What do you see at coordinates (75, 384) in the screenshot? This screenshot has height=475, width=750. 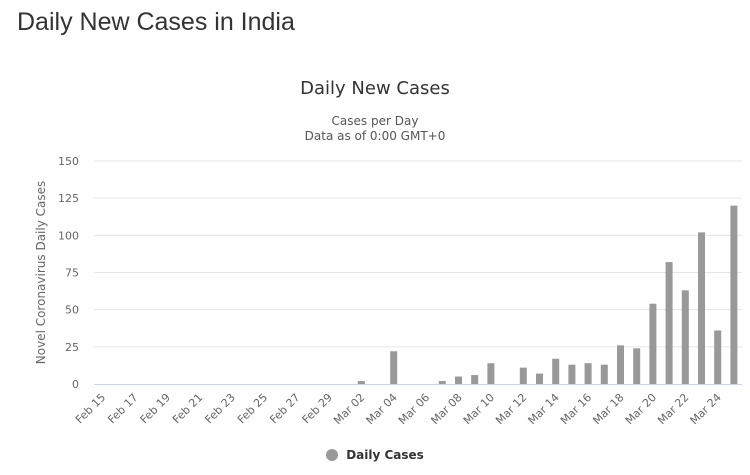 I see `y-tick-label: 0` at bounding box center [75, 384].